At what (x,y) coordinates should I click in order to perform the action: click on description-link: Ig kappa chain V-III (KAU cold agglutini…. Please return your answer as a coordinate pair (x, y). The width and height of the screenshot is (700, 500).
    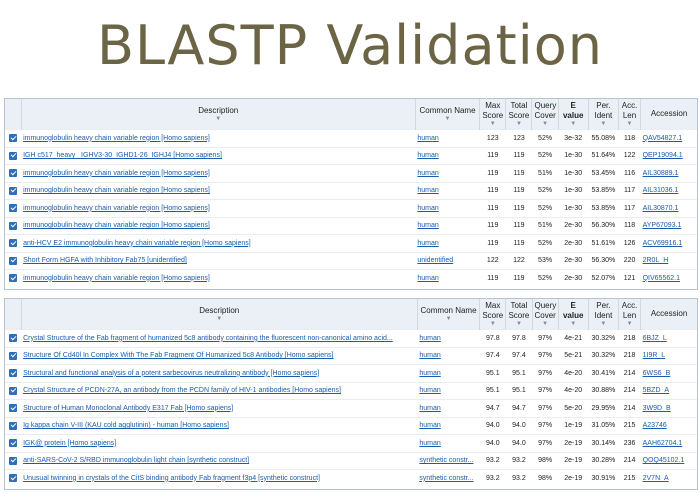
    Looking at the image, I should click on (219, 425).